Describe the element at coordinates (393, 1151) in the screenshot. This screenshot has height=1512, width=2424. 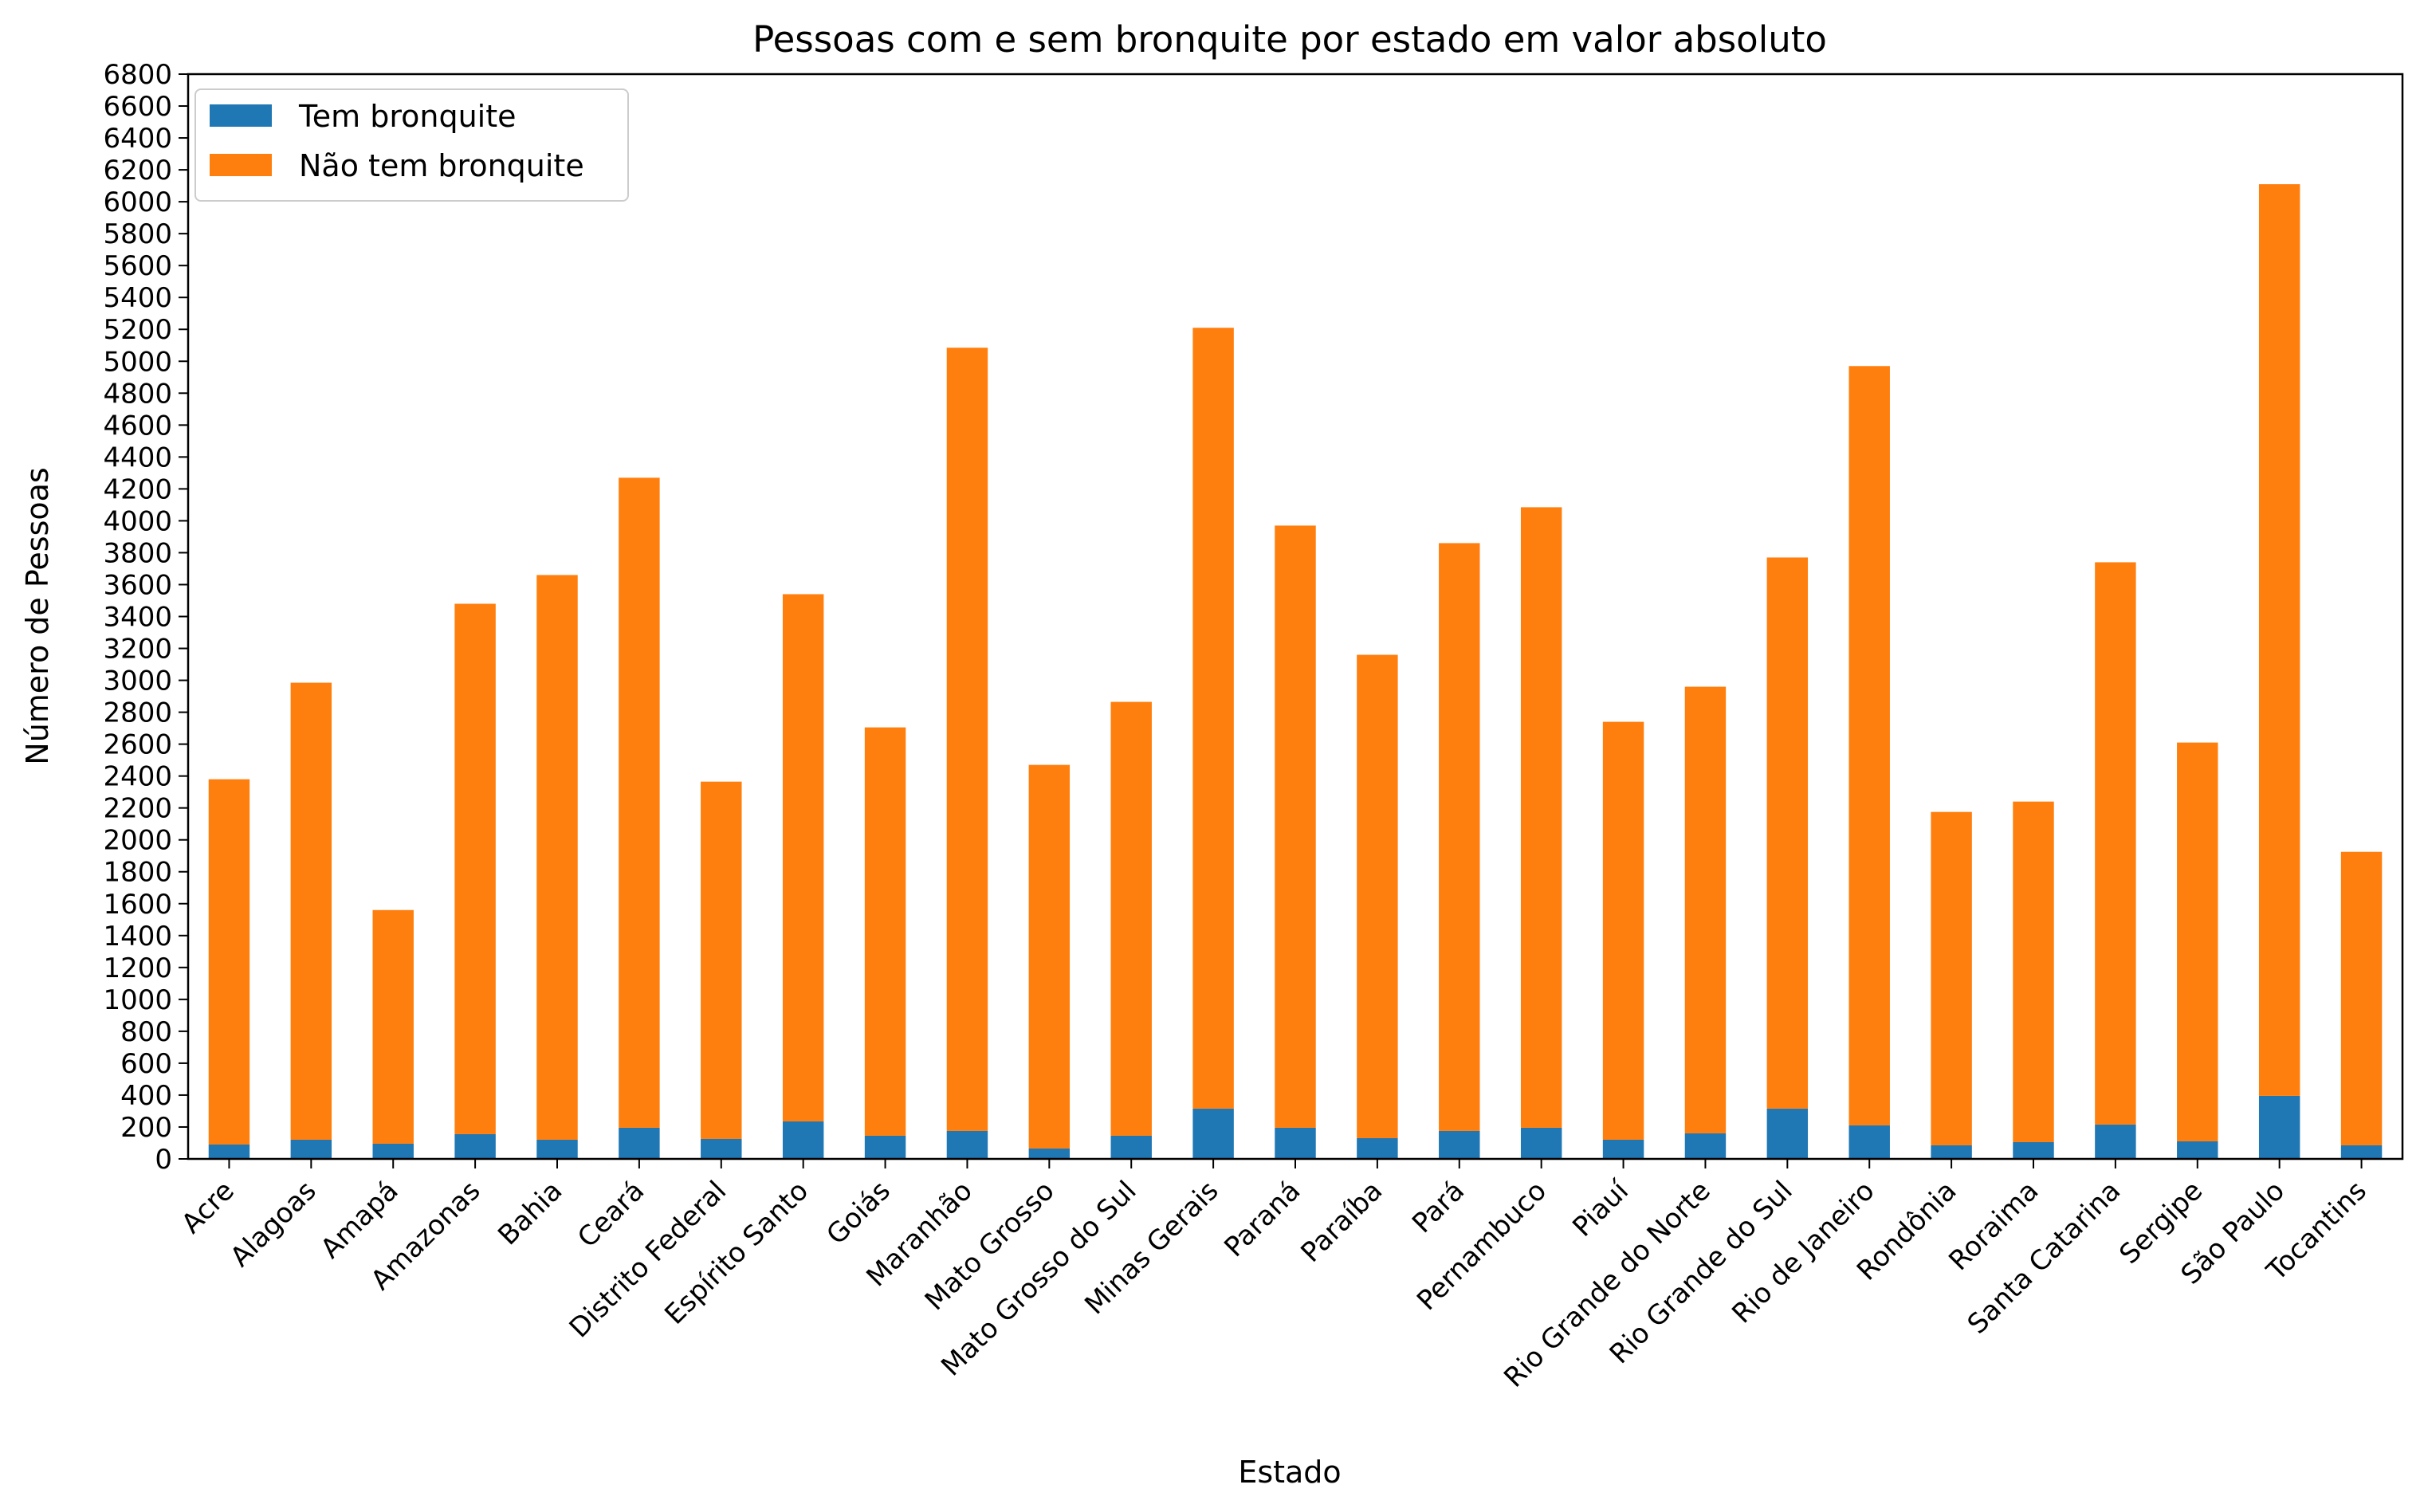
I see `bar-tem-bronquite-amapa` at that location.